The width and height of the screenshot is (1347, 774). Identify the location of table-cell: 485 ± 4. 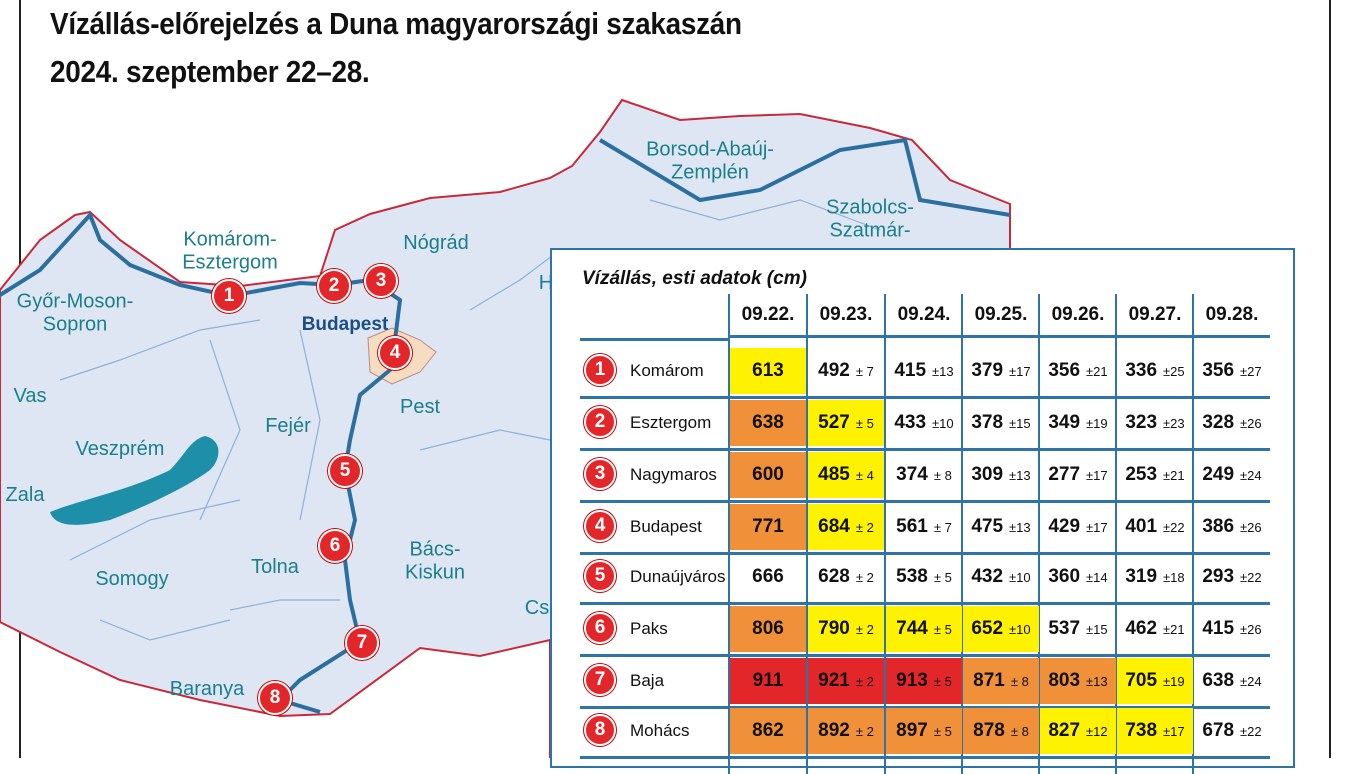
(846, 475).